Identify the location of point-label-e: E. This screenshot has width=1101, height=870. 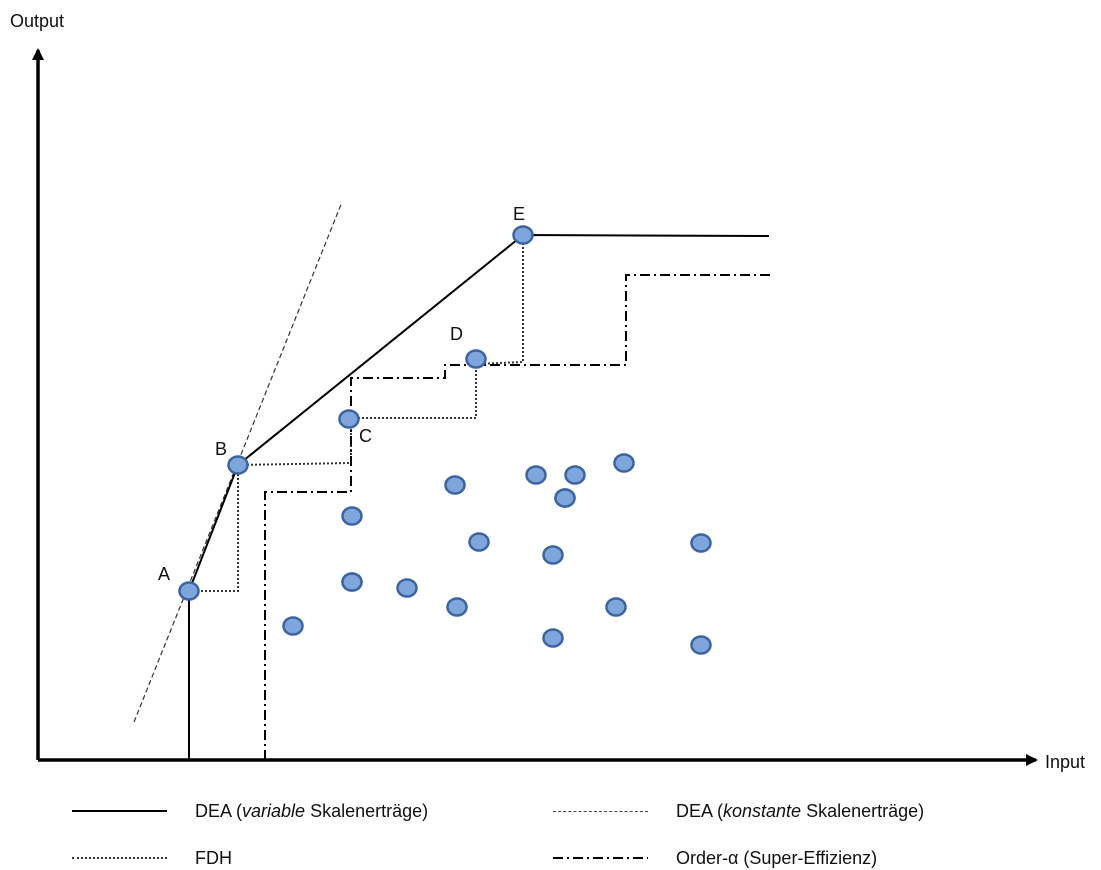
(519, 214).